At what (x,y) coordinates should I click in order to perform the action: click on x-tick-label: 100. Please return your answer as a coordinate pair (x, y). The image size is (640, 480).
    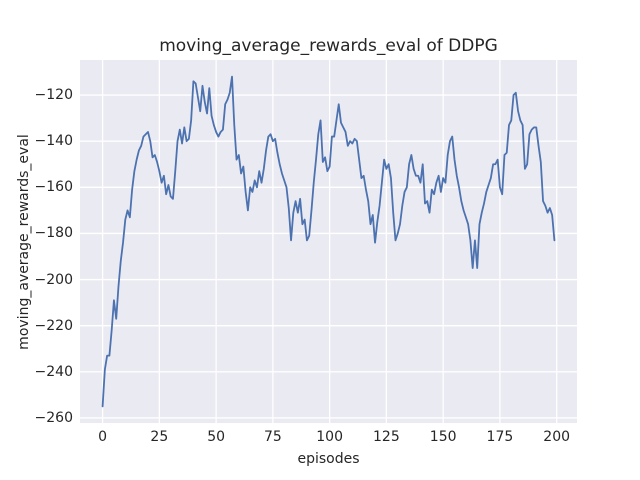
    Looking at the image, I should click on (329, 437).